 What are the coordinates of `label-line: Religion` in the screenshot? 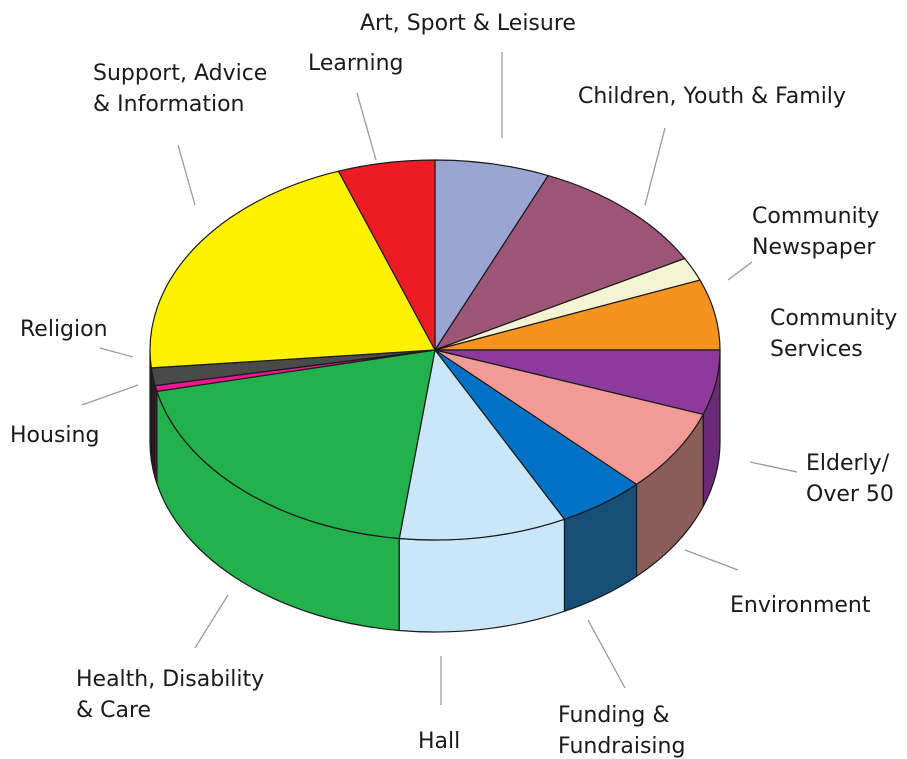 It's located at (64, 329).